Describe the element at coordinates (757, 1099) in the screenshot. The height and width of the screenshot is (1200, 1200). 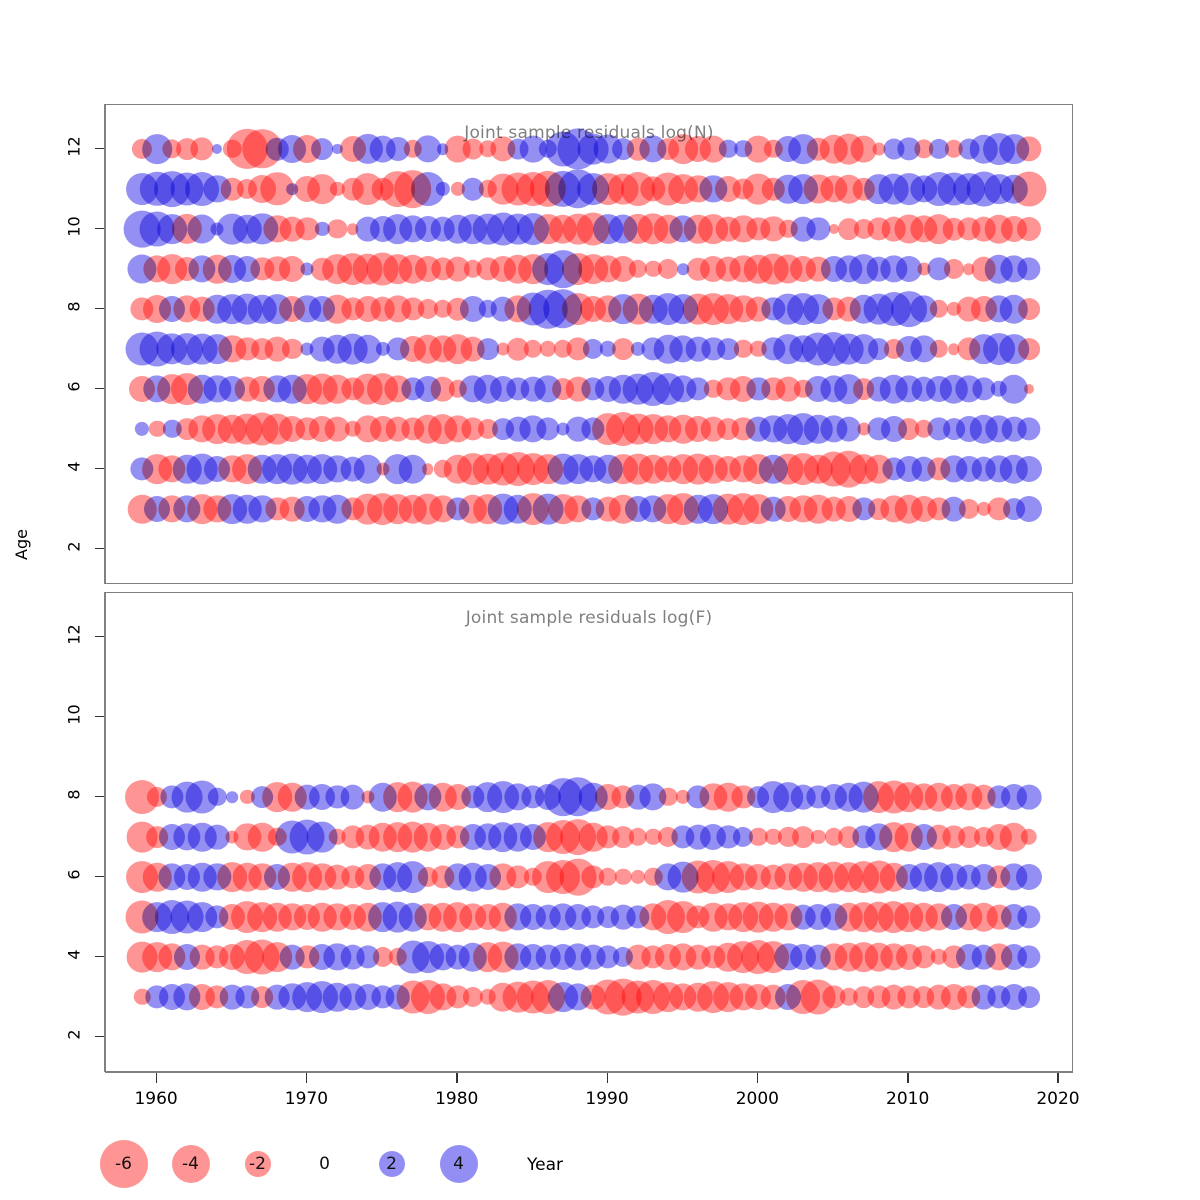
I see `x-tick-label: 2000` at that location.